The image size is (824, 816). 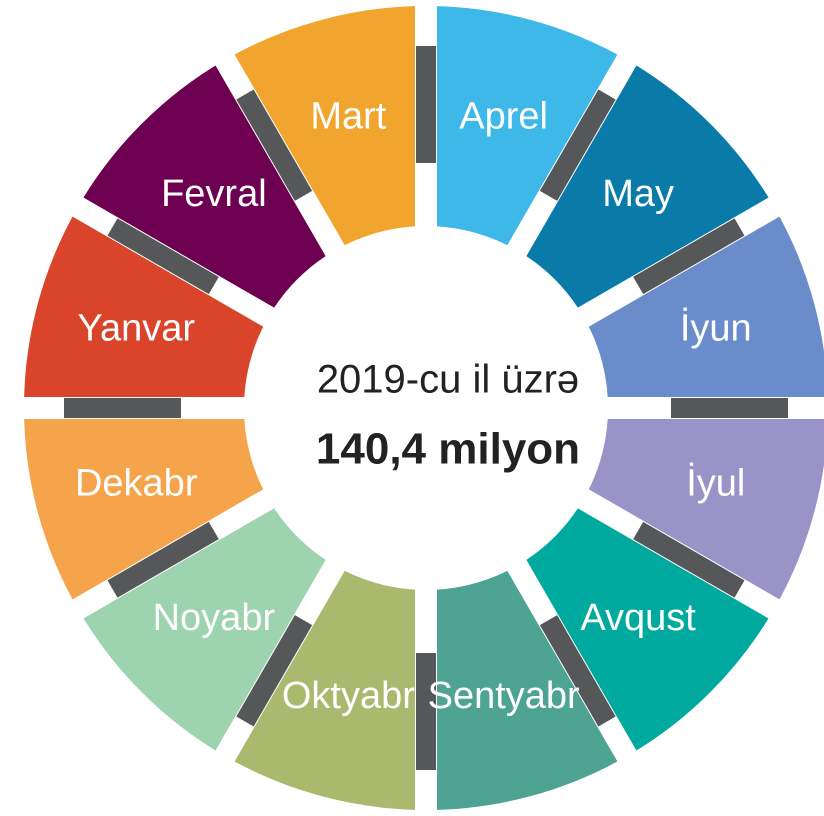 I want to click on segment-label: Mart, so click(x=348, y=116).